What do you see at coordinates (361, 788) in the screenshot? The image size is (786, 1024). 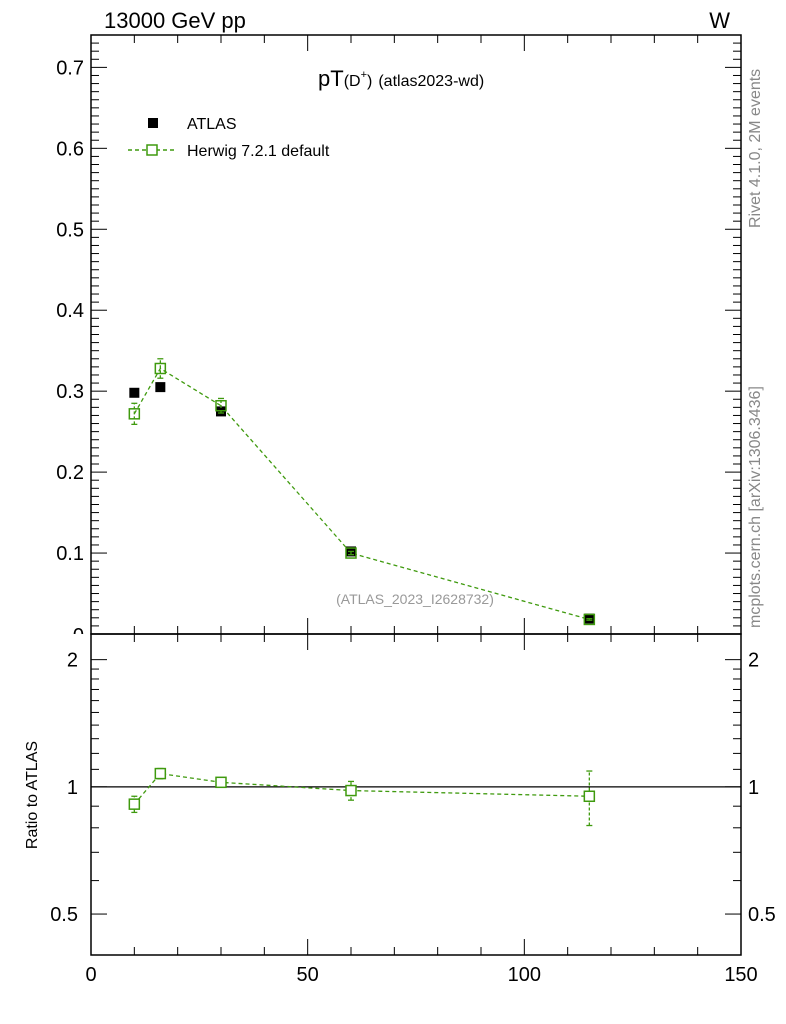 I see `ratio-line` at bounding box center [361, 788].